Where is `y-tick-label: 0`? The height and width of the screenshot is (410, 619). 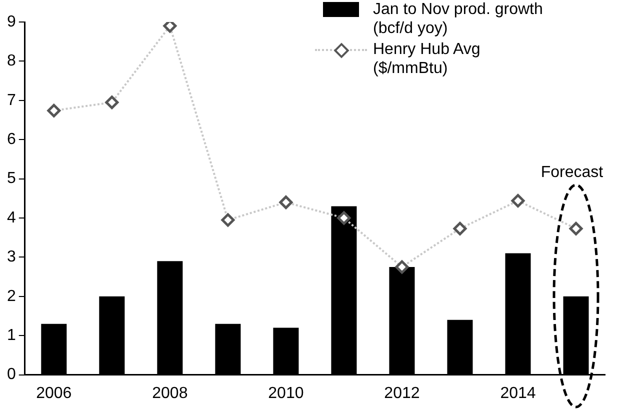 y-tick-label: 0 is located at coordinates (11, 375).